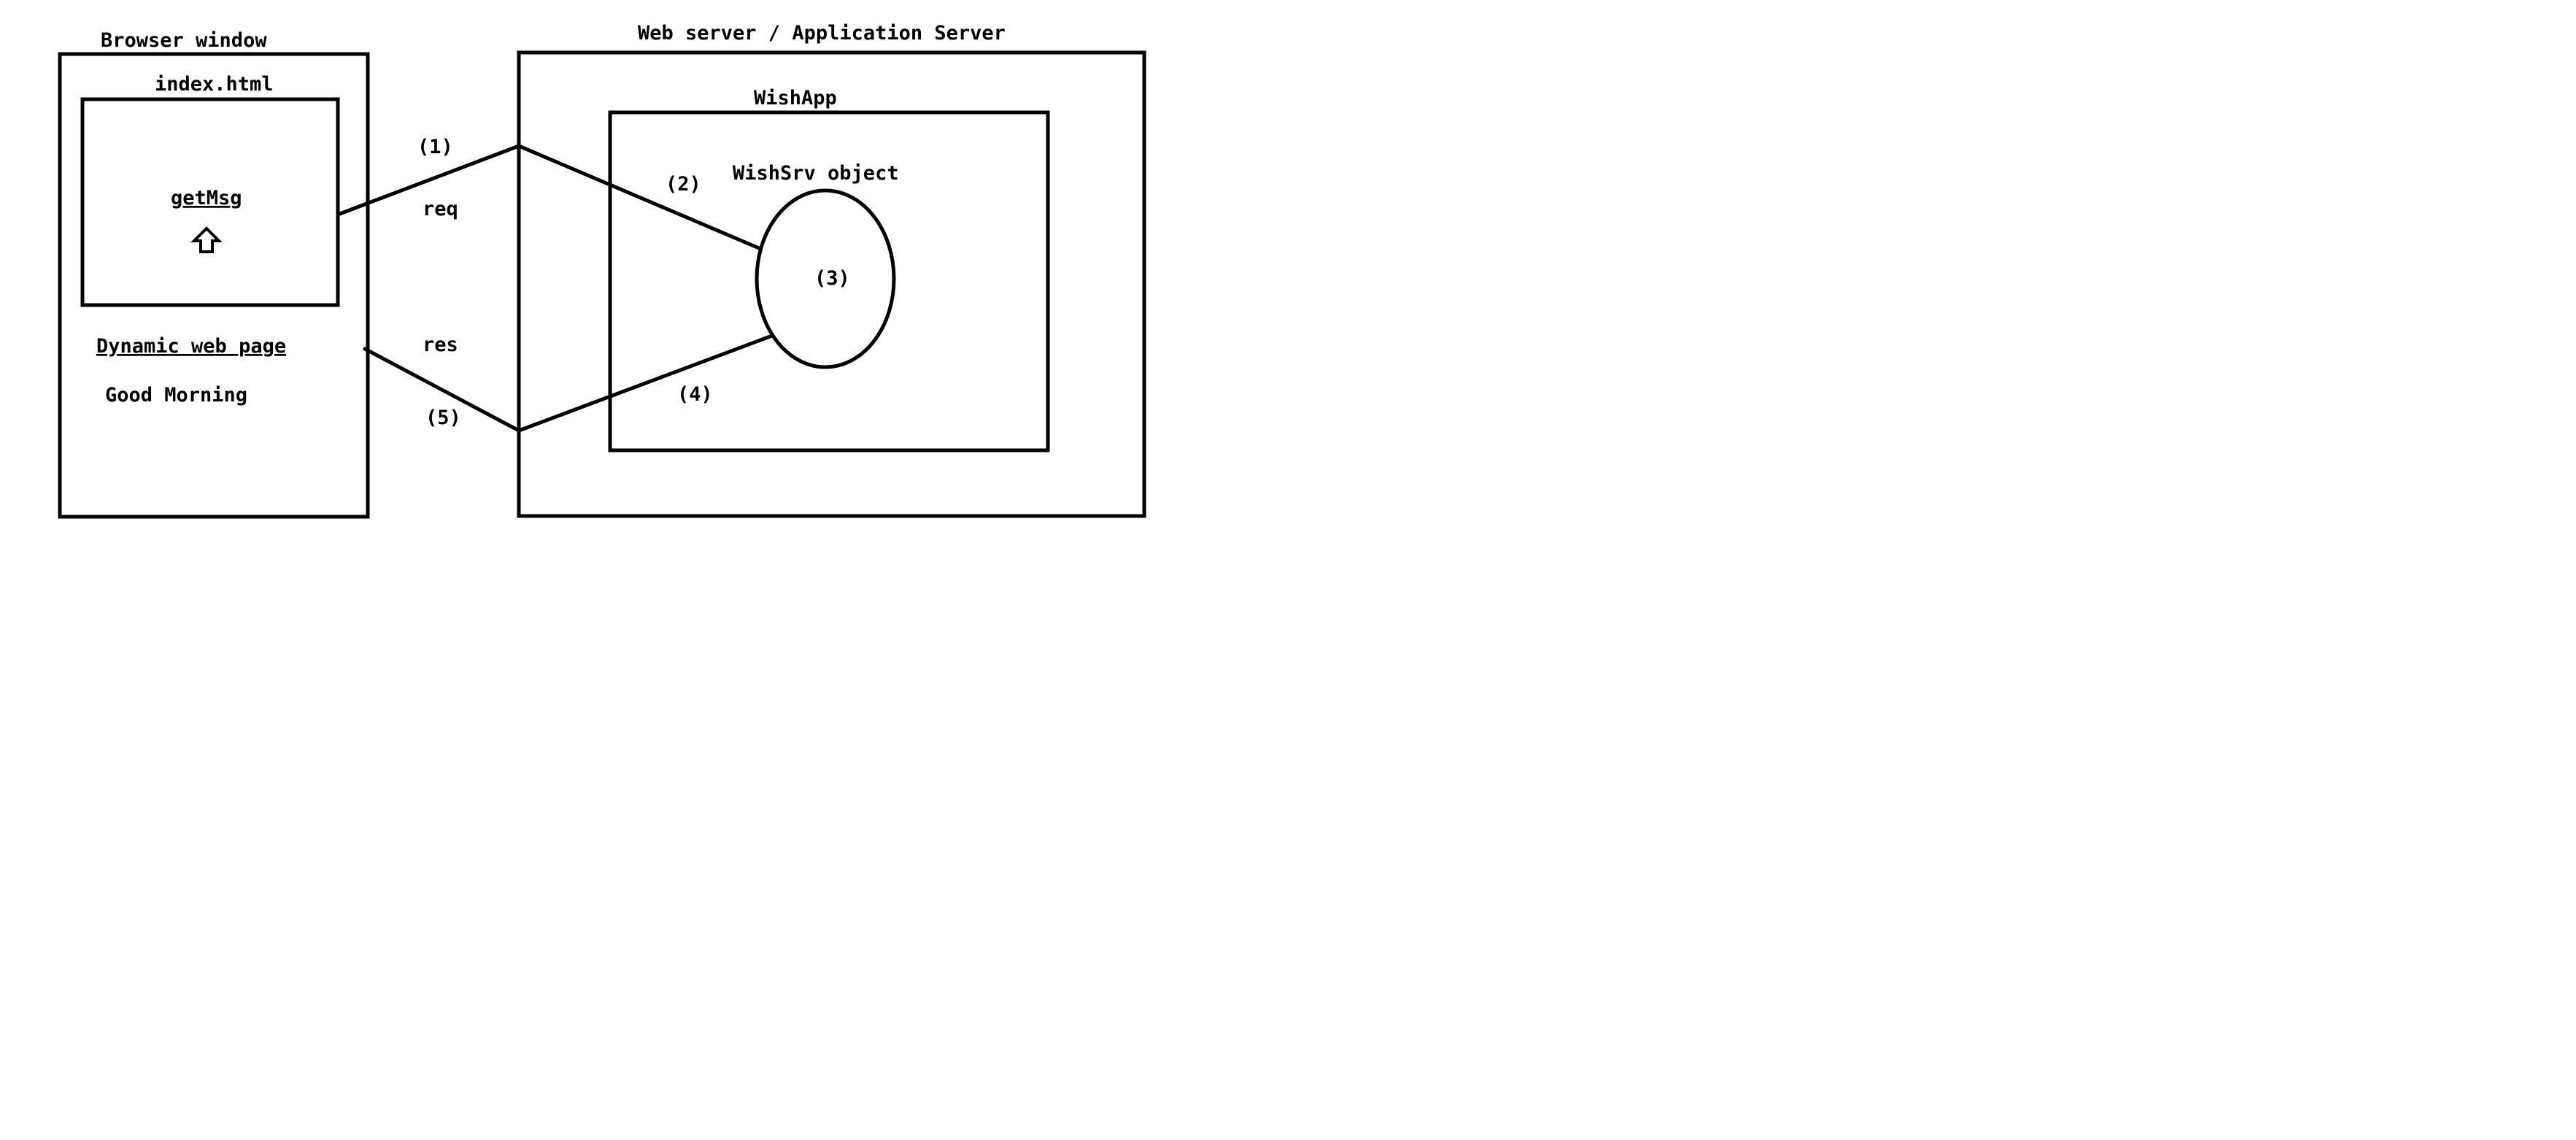 The height and width of the screenshot is (1140, 2576). I want to click on dynamic-web-page-label: Dynamic web page, so click(191, 346).